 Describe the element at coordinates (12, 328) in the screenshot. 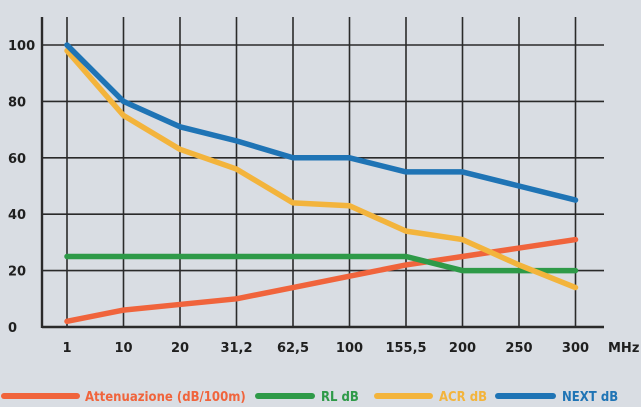

I see `y-tick-label: 0` at that location.